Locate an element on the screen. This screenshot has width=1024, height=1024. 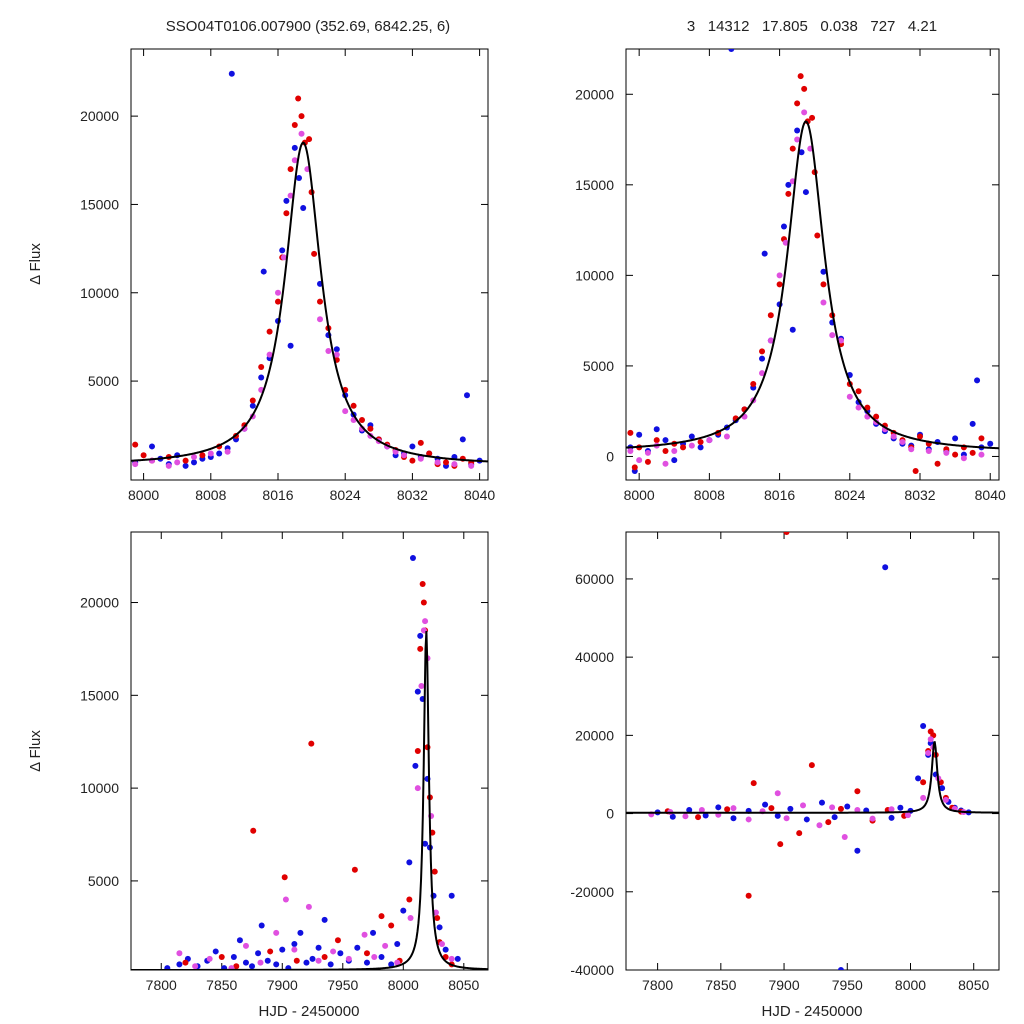
x-tick-label: 8032 is located at coordinates (412, 495).